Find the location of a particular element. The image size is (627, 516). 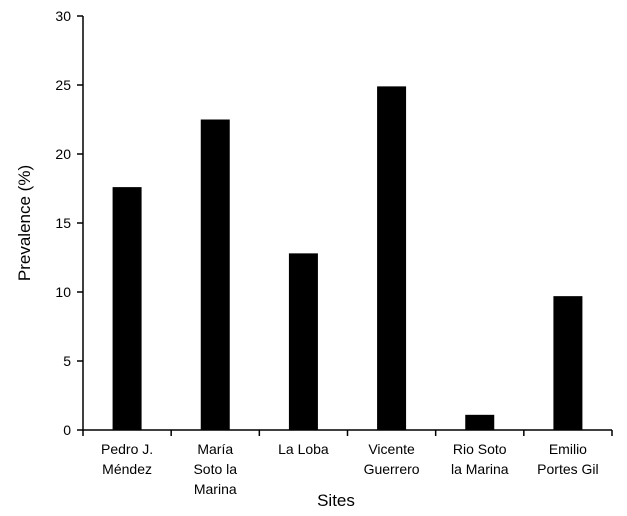

y-axis: 0 5 10 15 20 25 30 is located at coordinates (69, 223).